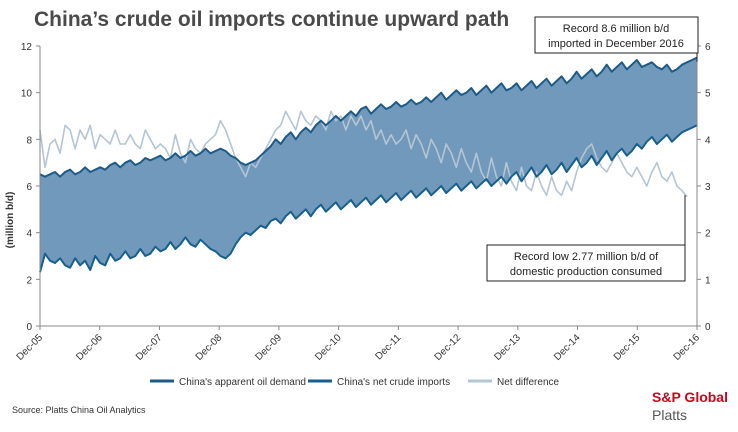  Describe the element at coordinates (268, 347) in the screenshot. I see `x-tick-label: Dec-09` at that location.